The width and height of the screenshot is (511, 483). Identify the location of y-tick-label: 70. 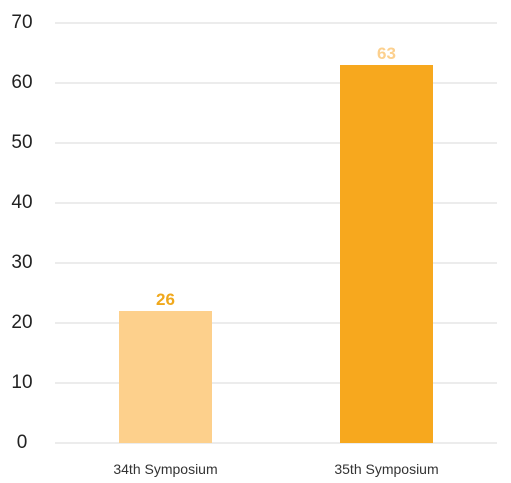
(21, 22).